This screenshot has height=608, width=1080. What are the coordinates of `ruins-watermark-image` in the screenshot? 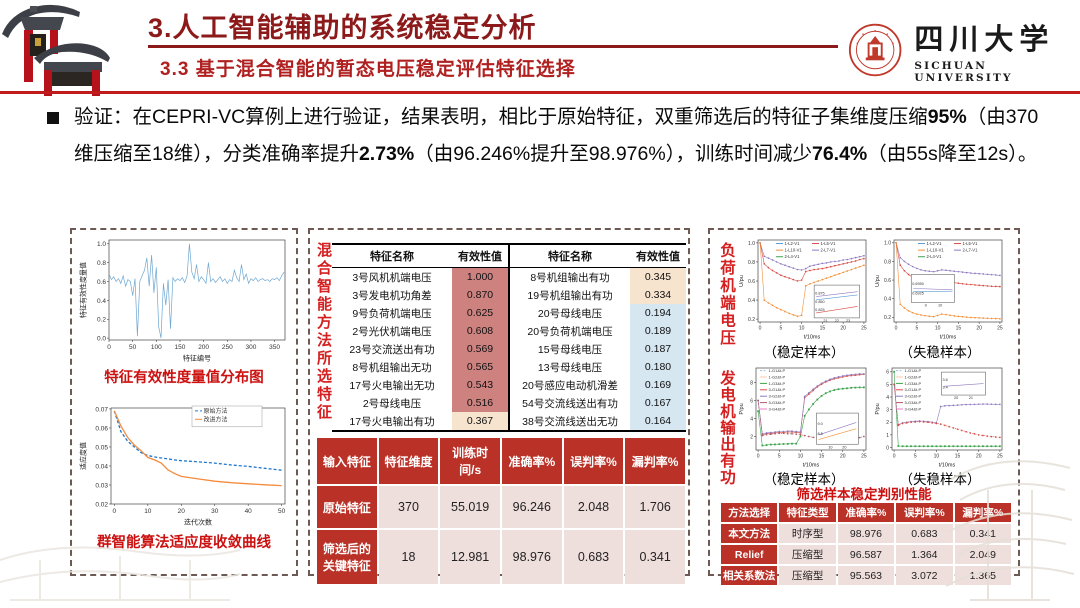 It's located at (120, 573).